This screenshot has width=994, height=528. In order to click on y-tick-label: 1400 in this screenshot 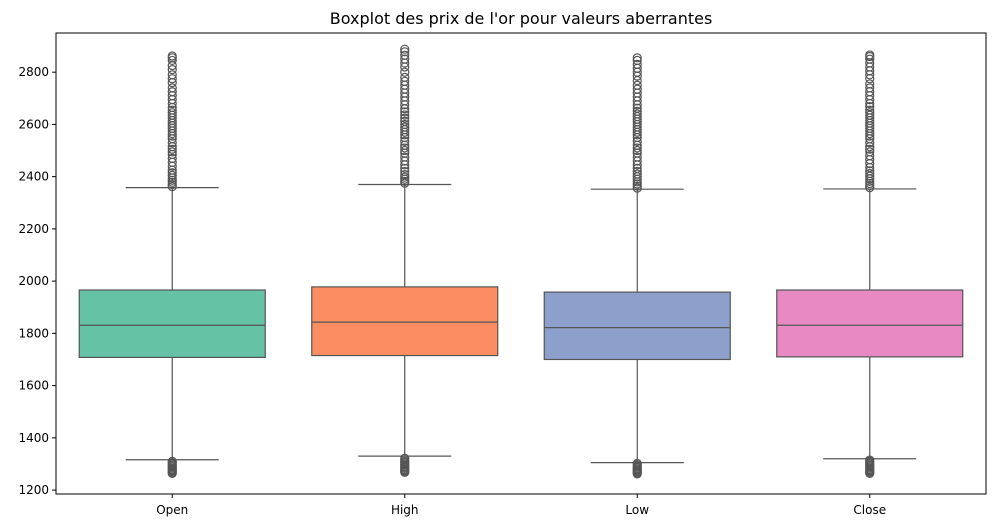, I will do `click(33, 438)`.